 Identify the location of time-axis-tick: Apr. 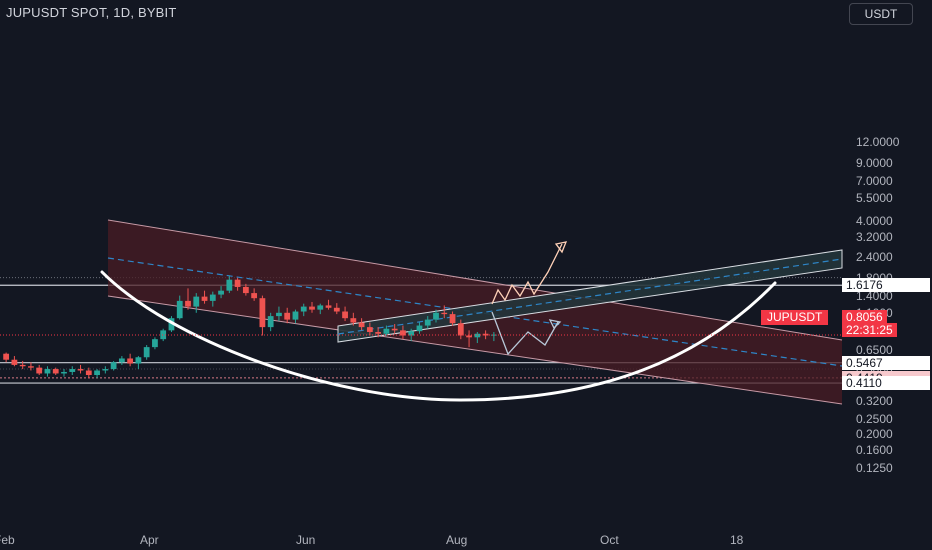
(149, 540).